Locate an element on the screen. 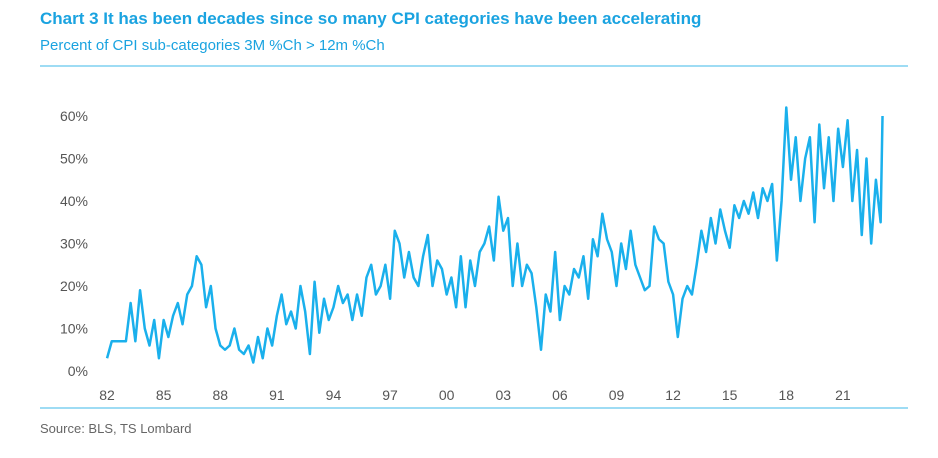 Image resolution: width=938 pixels, height=458 pixels. x-tick-label: 91 is located at coordinates (277, 395).